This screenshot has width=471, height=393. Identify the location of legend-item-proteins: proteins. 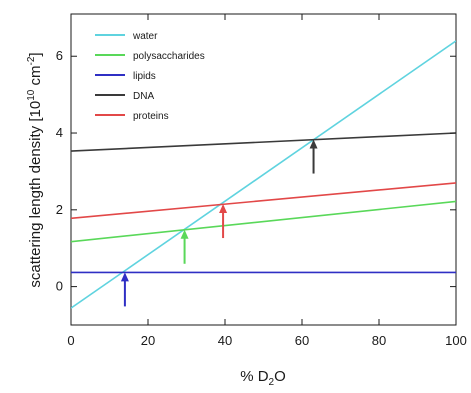
(132, 116).